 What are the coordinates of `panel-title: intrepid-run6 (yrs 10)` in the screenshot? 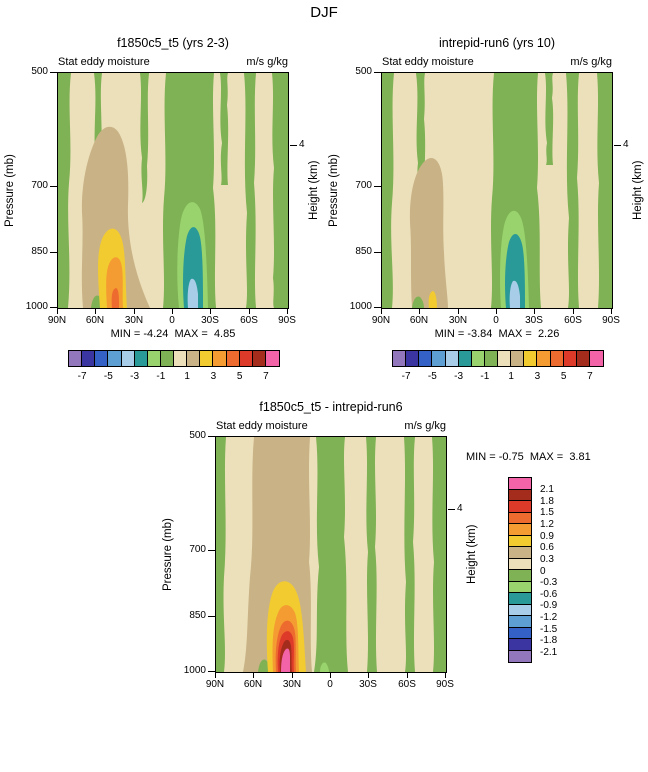 It's located at (496, 43).